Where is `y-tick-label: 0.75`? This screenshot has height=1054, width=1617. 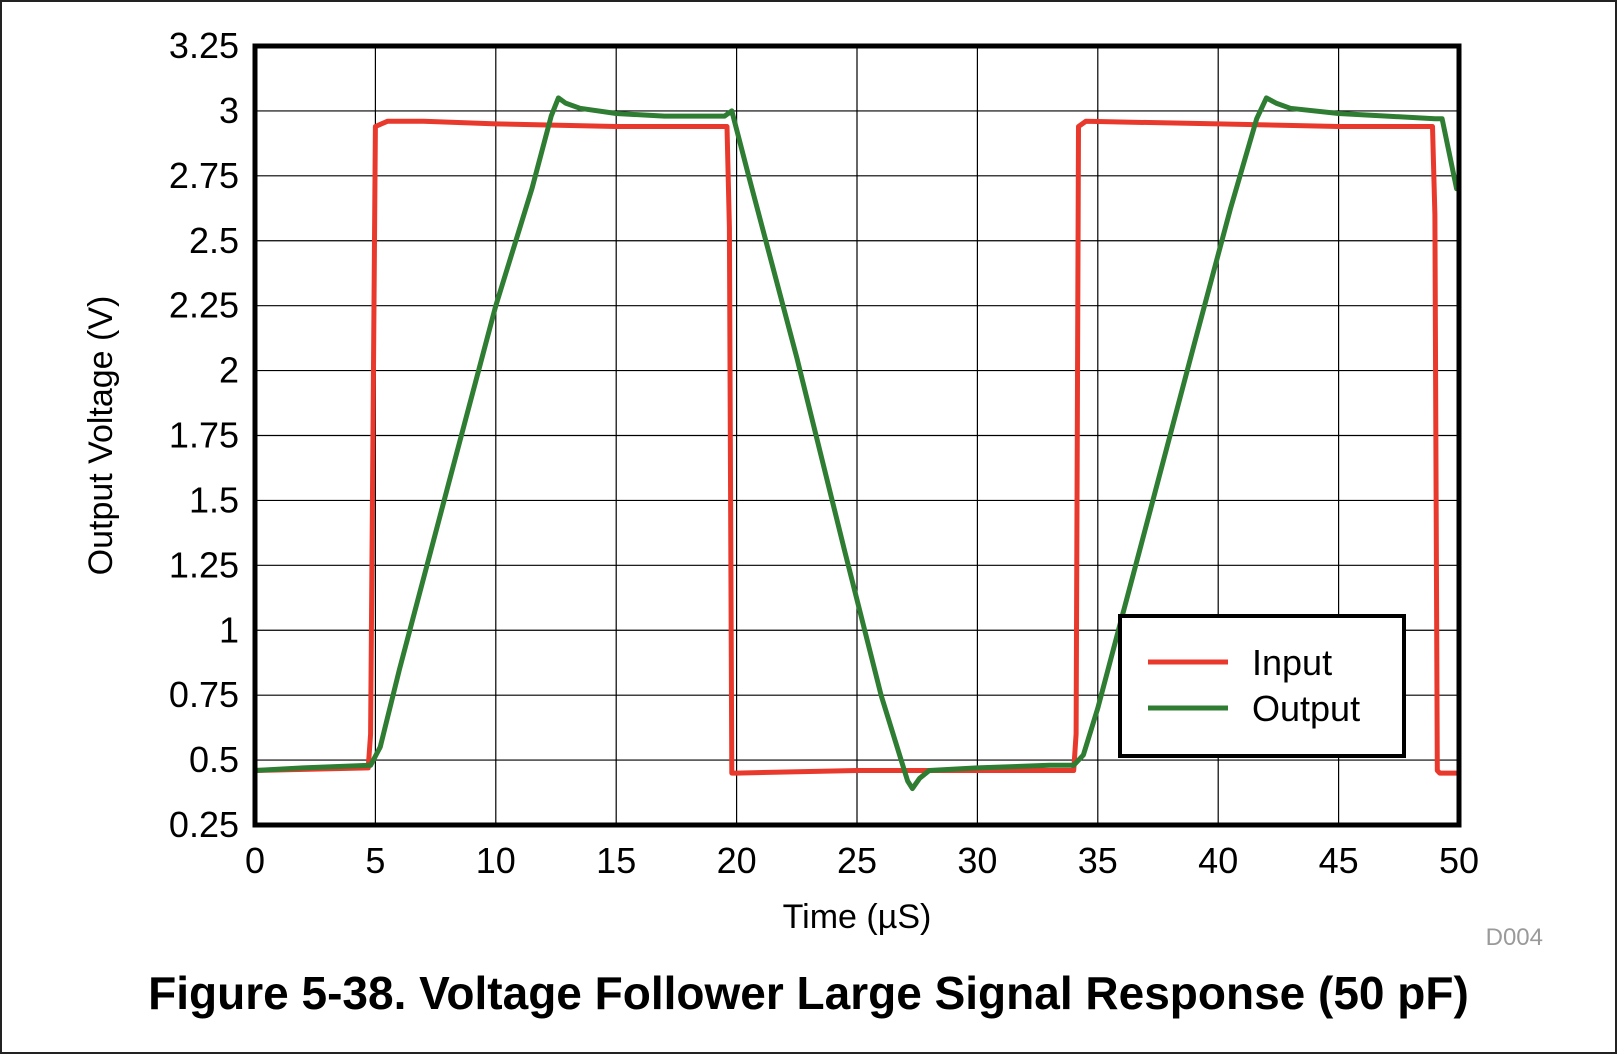 y-tick-label: 0.75 is located at coordinates (204, 694).